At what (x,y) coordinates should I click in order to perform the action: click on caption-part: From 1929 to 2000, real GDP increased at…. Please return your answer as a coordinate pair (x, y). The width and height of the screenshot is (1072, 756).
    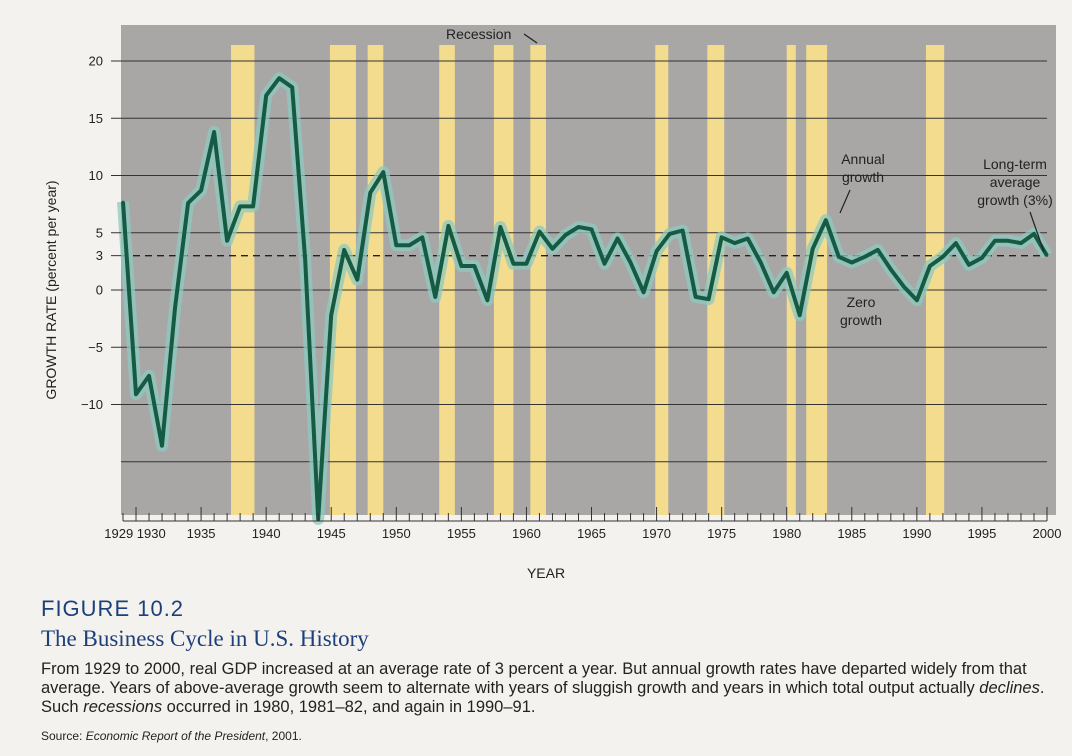
    Looking at the image, I should click on (534, 678).